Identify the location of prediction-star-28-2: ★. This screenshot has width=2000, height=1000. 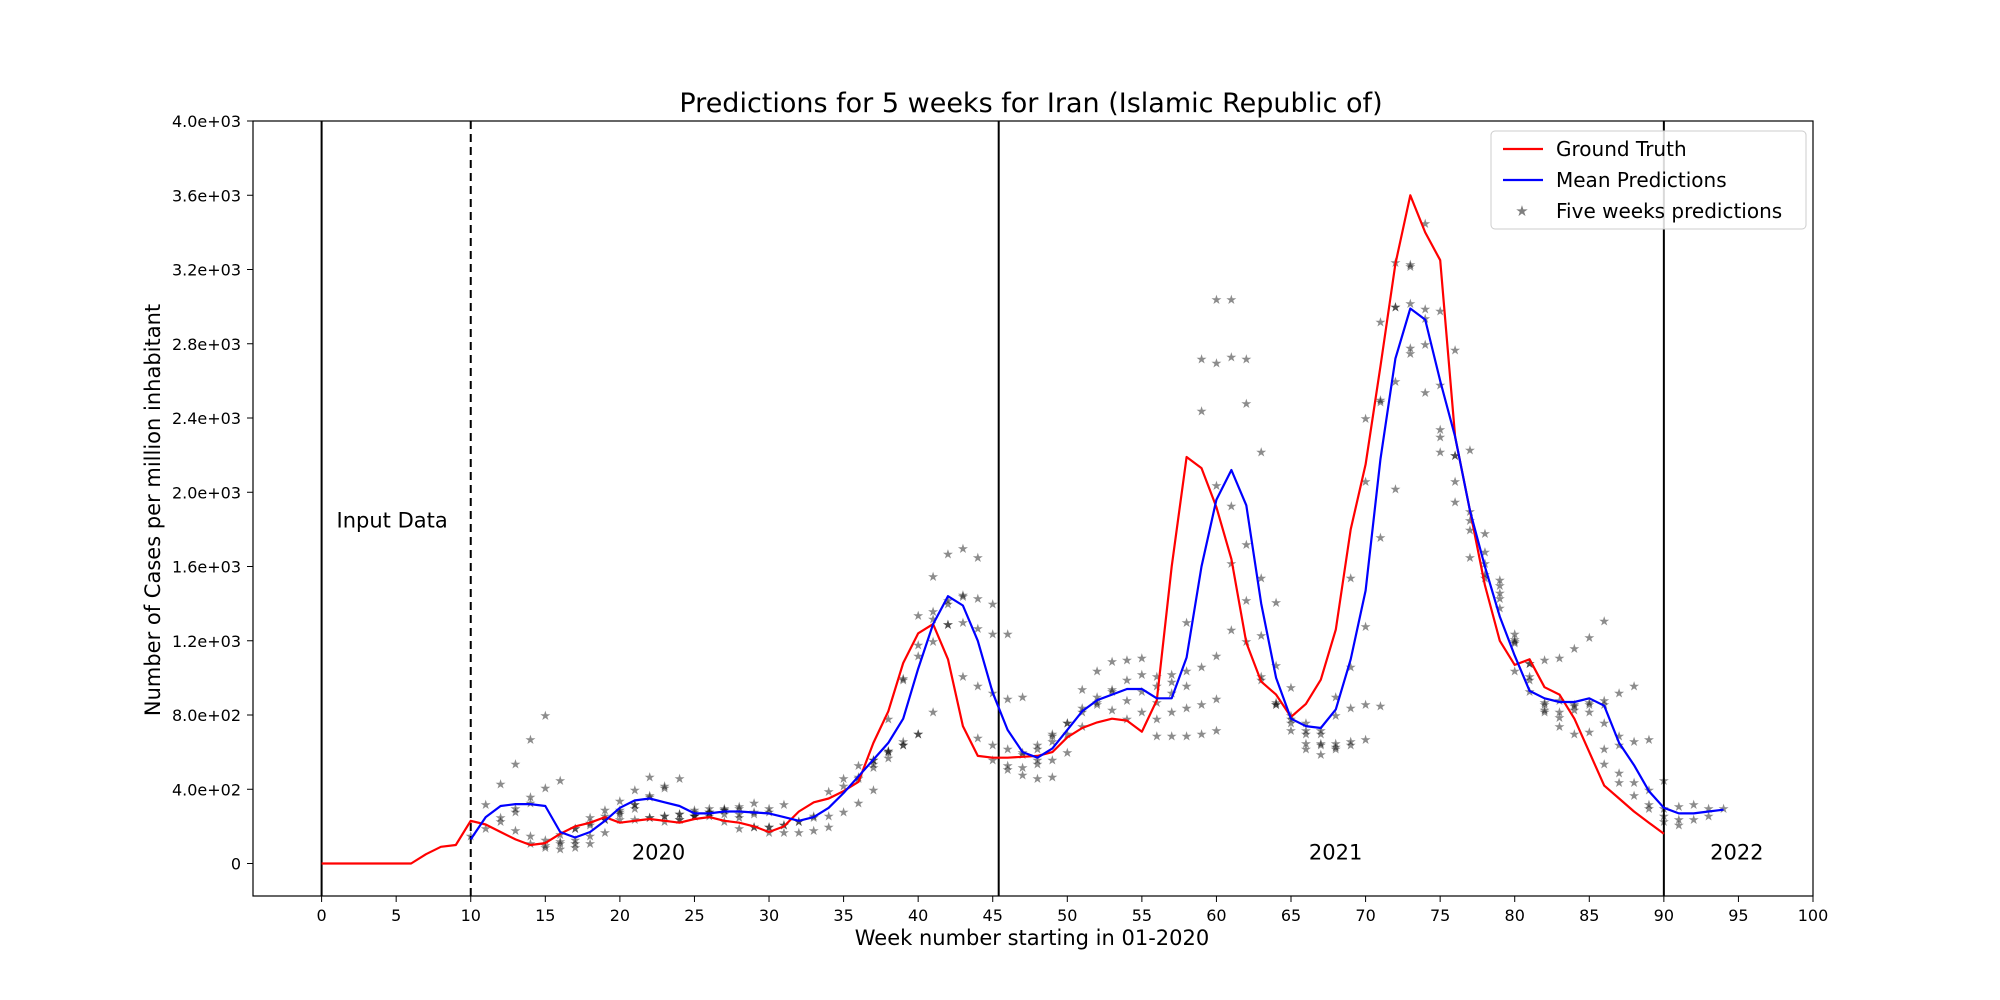
(948, 555).